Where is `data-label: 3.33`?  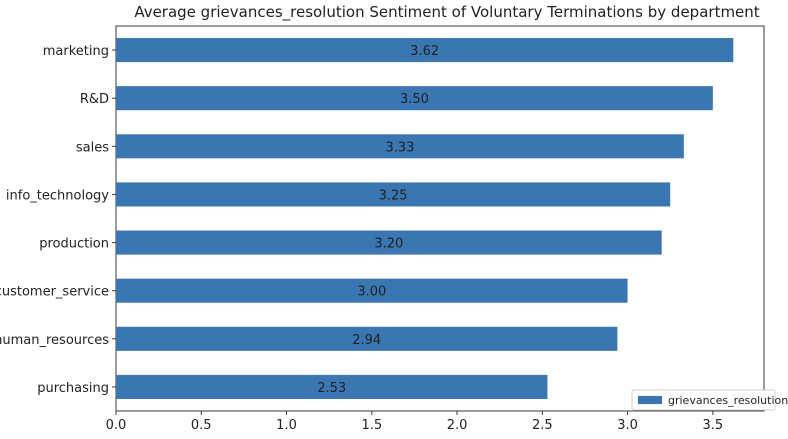
data-label: 3.33 is located at coordinates (399, 147).